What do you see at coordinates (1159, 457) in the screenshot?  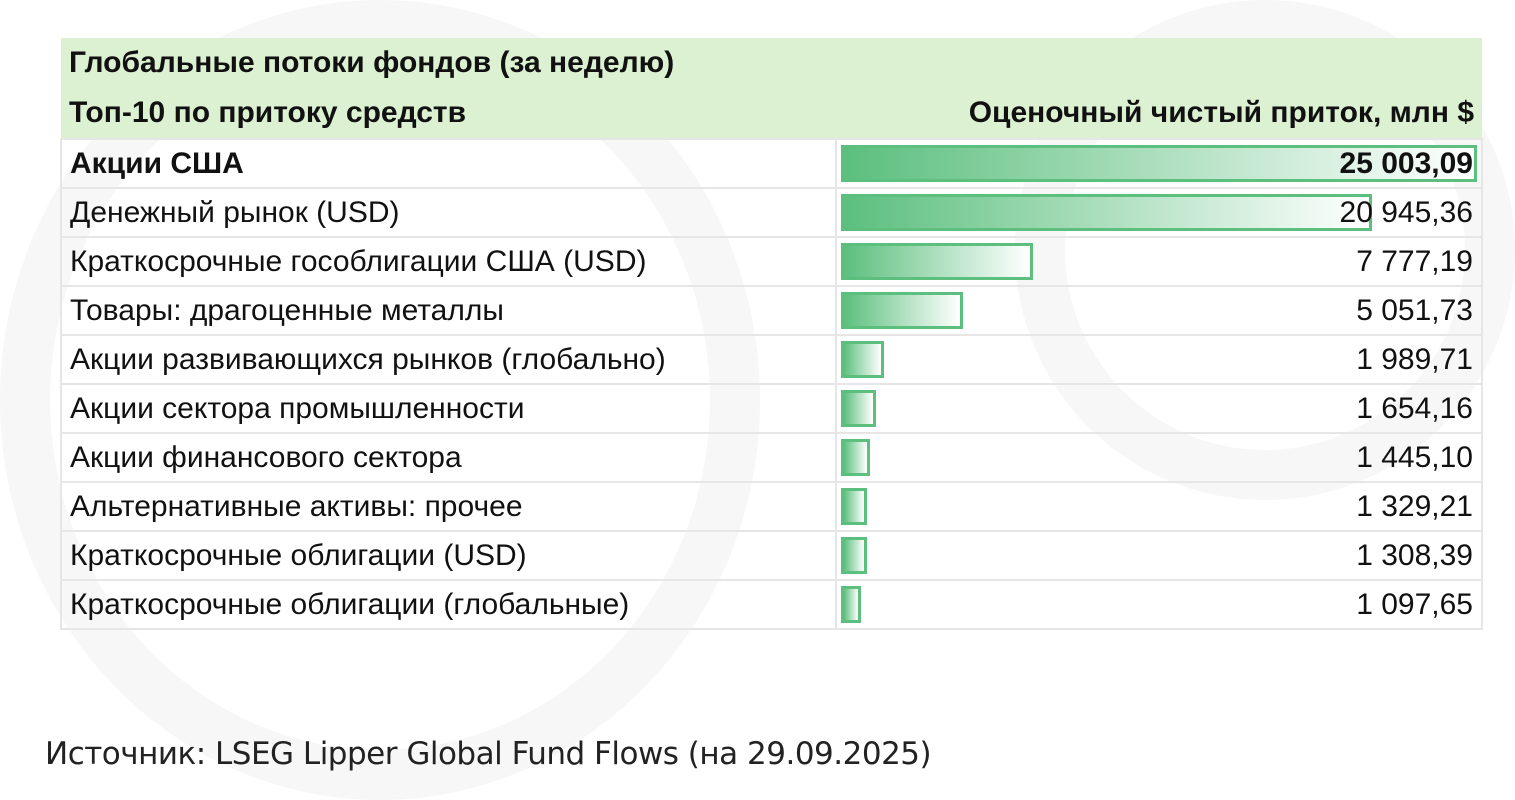 I see `row-value-cell: 1 445,10` at bounding box center [1159, 457].